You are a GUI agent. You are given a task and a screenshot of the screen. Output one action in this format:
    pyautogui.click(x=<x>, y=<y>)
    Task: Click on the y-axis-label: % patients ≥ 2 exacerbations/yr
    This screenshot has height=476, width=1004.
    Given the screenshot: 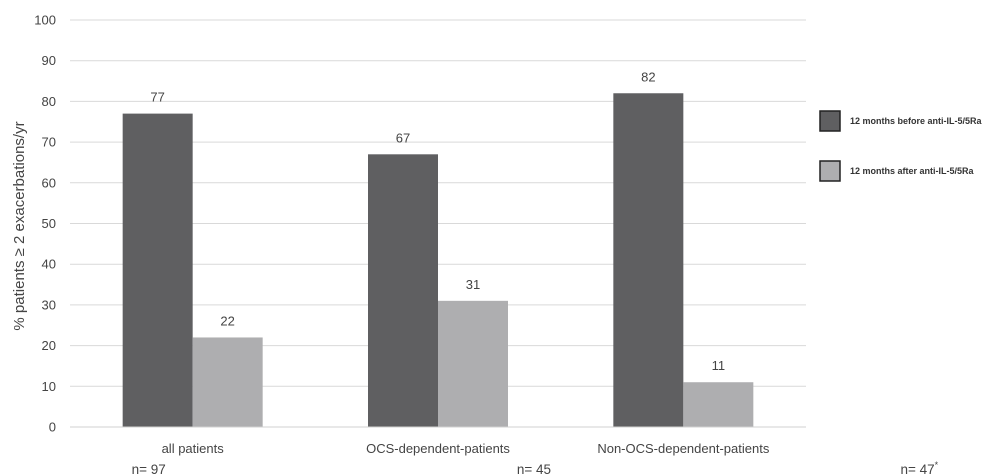 What is the action you would take?
    pyautogui.click(x=19, y=225)
    